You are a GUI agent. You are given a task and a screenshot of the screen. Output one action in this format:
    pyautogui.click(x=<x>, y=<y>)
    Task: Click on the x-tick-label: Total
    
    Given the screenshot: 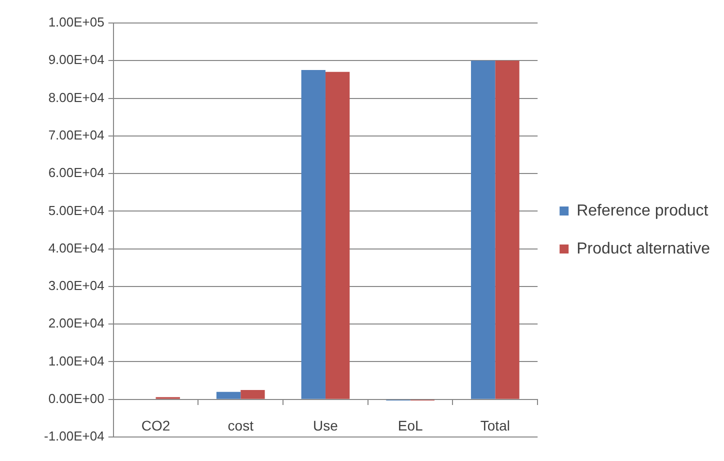 What is the action you would take?
    pyautogui.click(x=495, y=426)
    